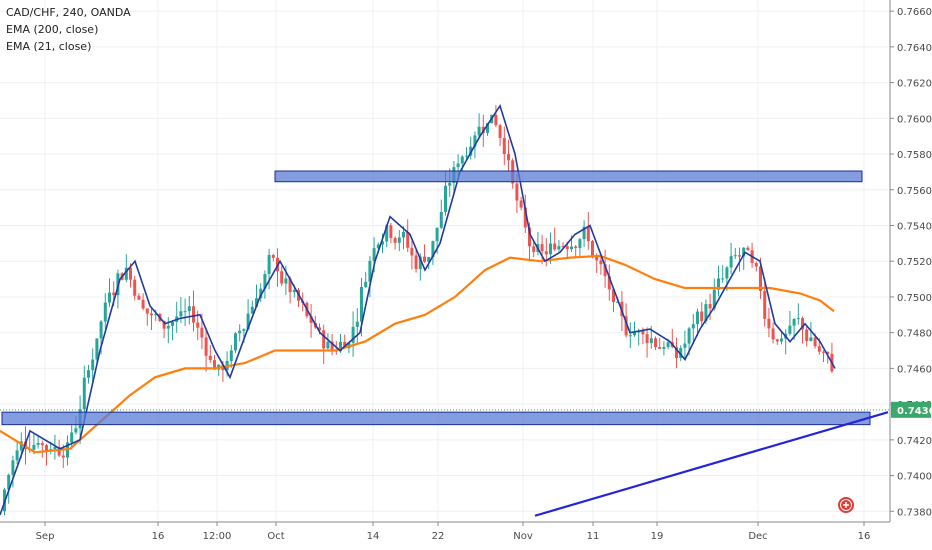 Image resolution: width=932 pixels, height=550 pixels. I want to click on time-tick-label: 11, so click(593, 536).